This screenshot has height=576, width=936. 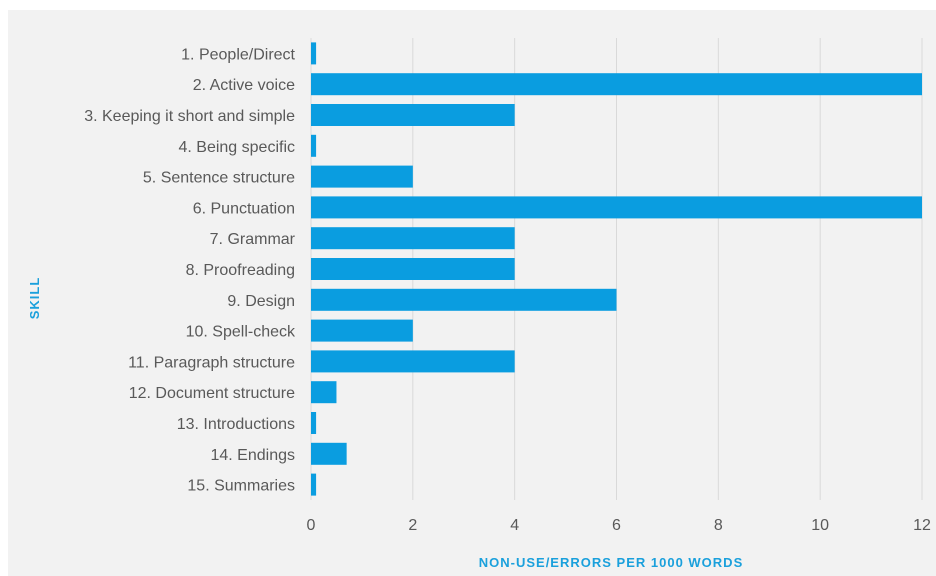 What do you see at coordinates (219, 178) in the screenshot?
I see `category-label: 5. Sentence structure` at bounding box center [219, 178].